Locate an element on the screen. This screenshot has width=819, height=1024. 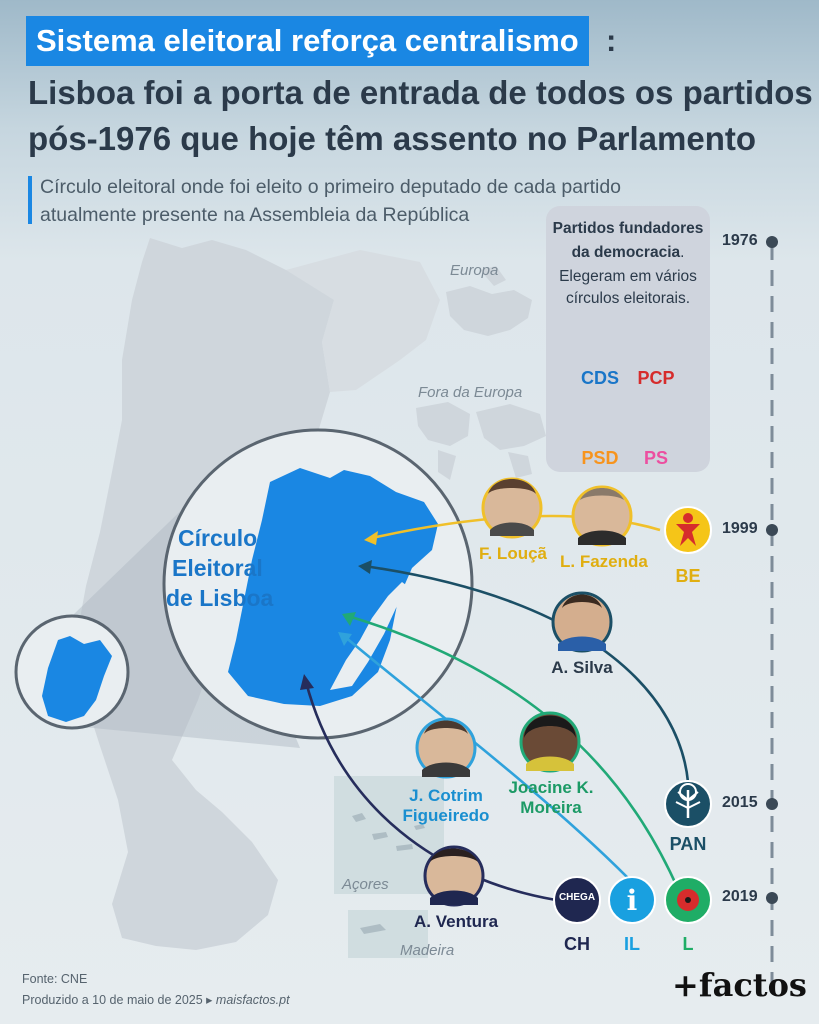
arrowhead-l is located at coordinates (349, 619).